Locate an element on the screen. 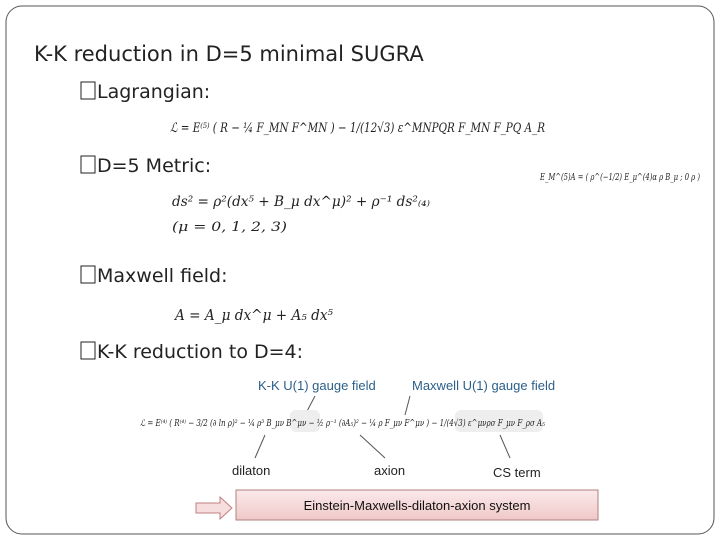 This screenshot has width=720, height=540. result-box is located at coordinates (417, 505).